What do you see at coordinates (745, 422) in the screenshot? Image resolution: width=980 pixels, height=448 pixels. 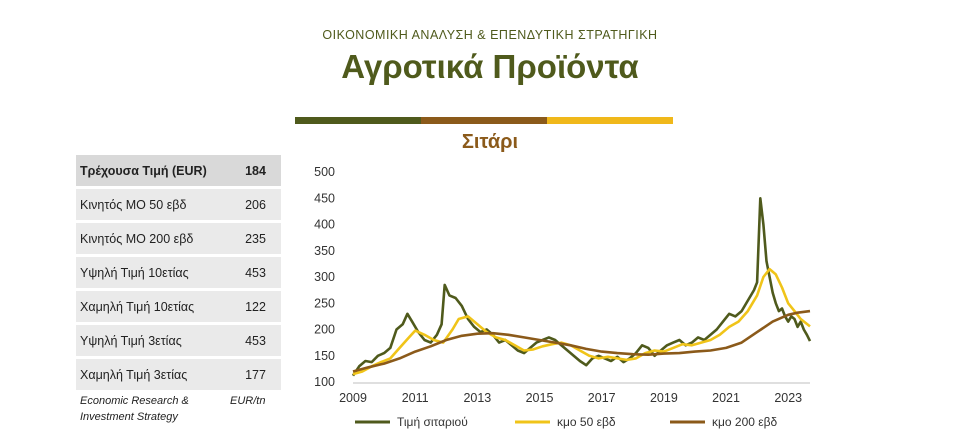 I see `legend-label: κμο 200 εβδ` at bounding box center [745, 422].